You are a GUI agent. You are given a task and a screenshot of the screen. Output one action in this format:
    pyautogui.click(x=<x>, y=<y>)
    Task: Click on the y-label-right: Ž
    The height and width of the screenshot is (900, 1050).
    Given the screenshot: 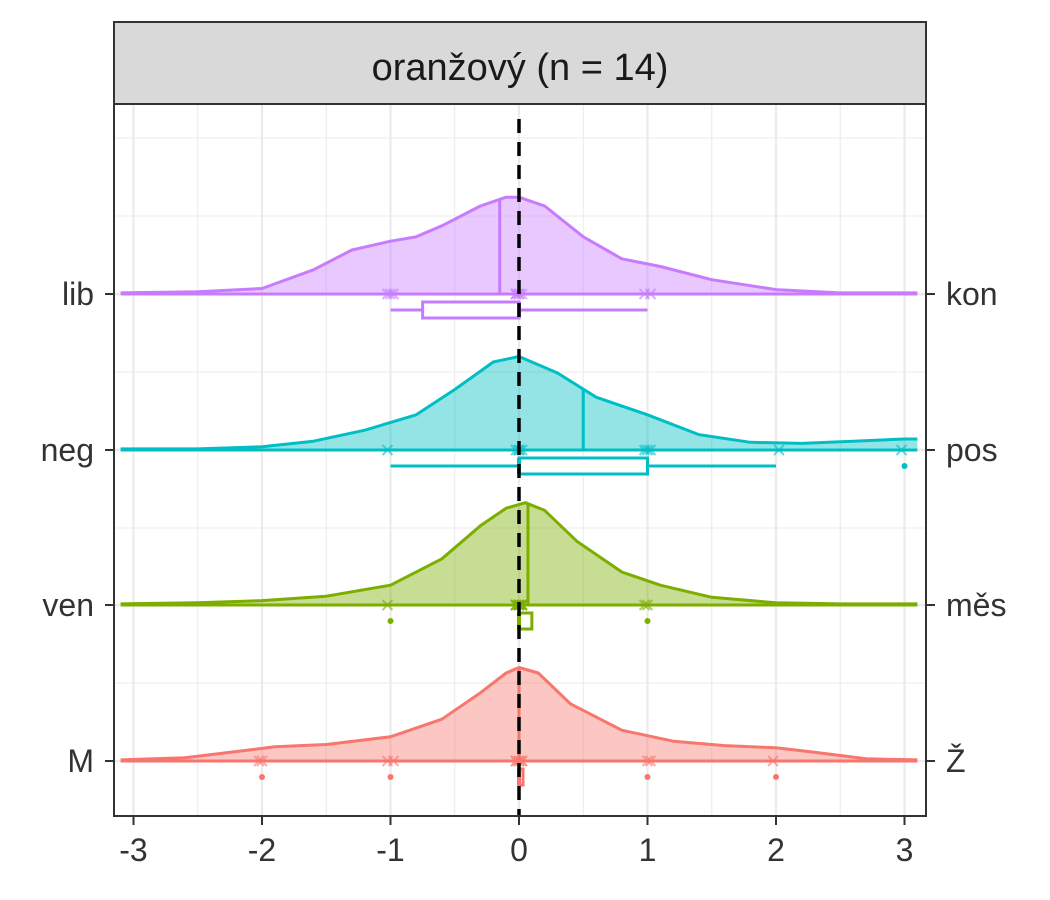 What is the action you would take?
    pyautogui.click(x=956, y=761)
    